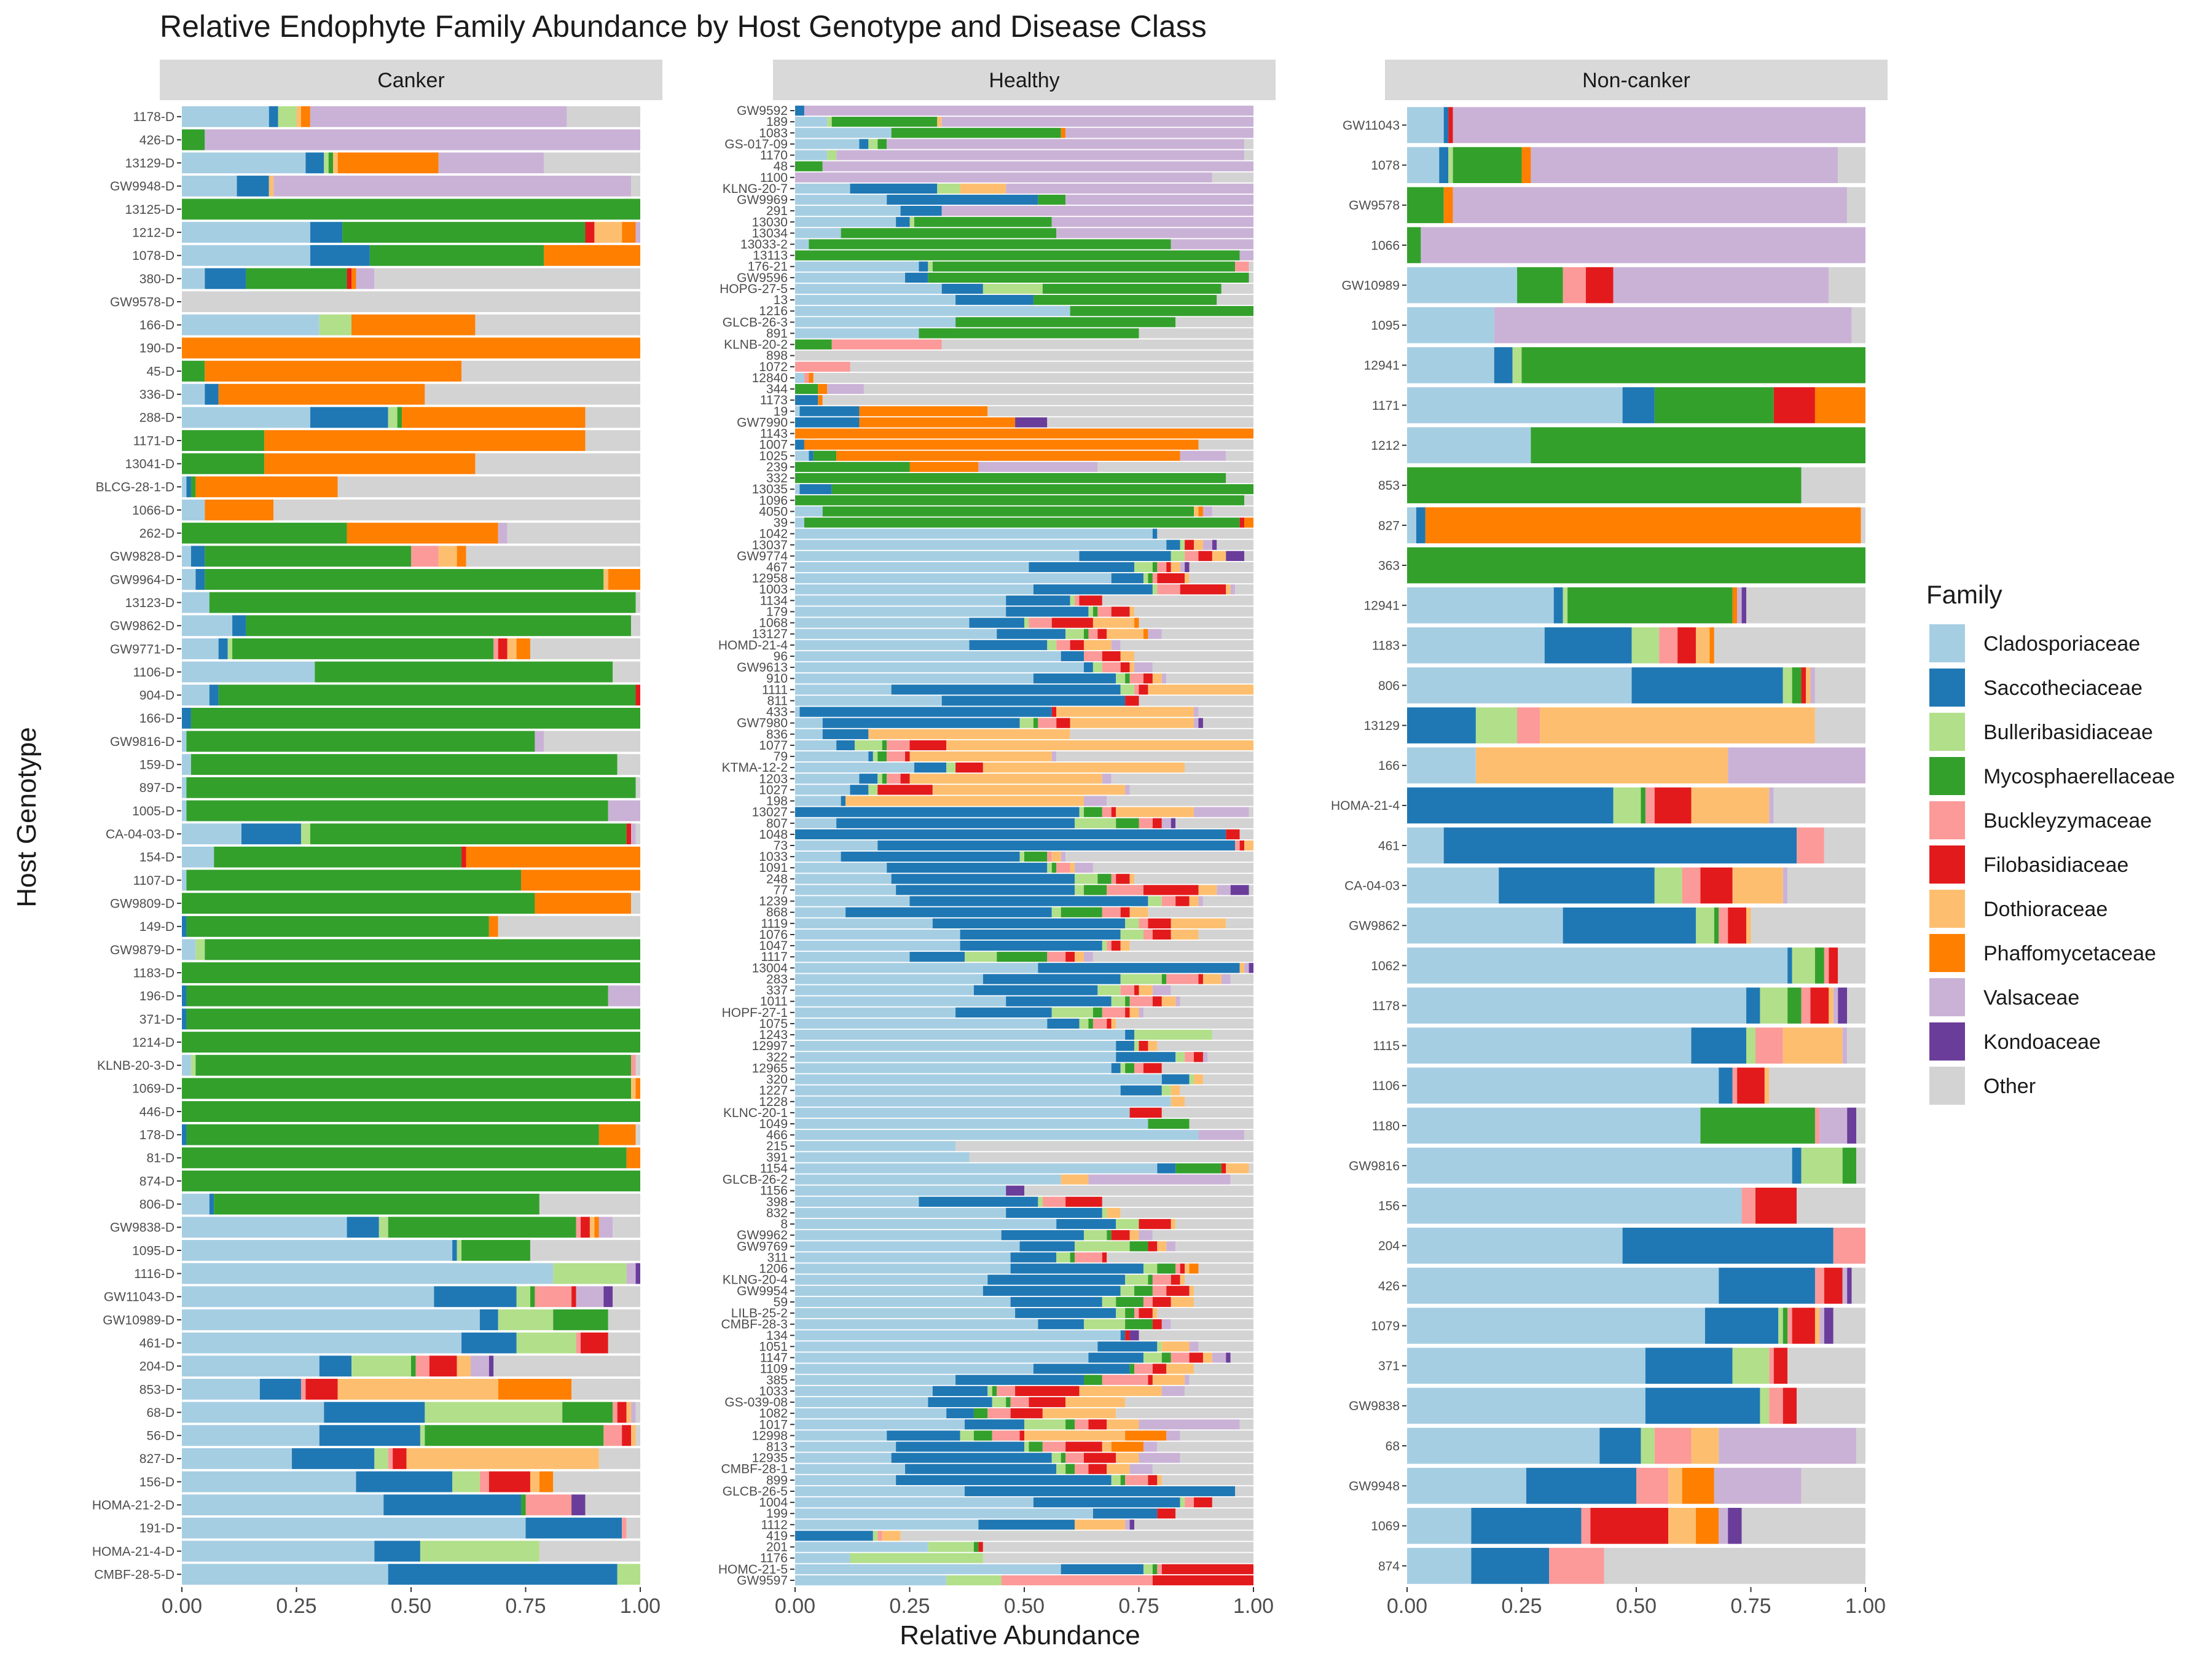  I want to click on y-tick-label: HOMC-21-5, so click(753, 1570).